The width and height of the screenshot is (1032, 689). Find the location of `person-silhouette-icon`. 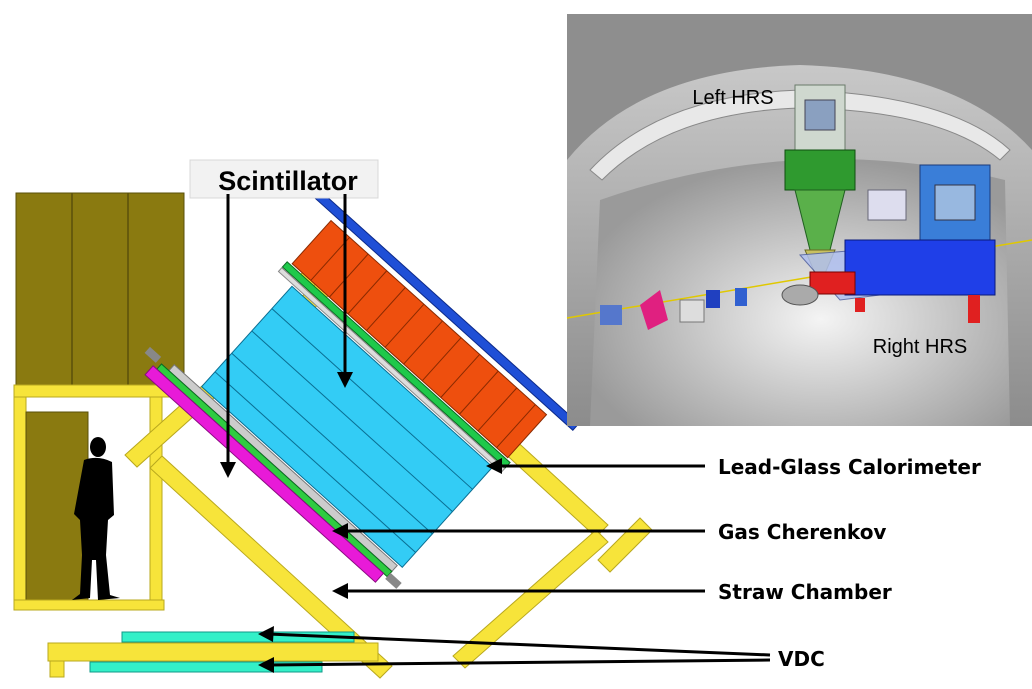

person-silhouette-icon is located at coordinates (96, 518).